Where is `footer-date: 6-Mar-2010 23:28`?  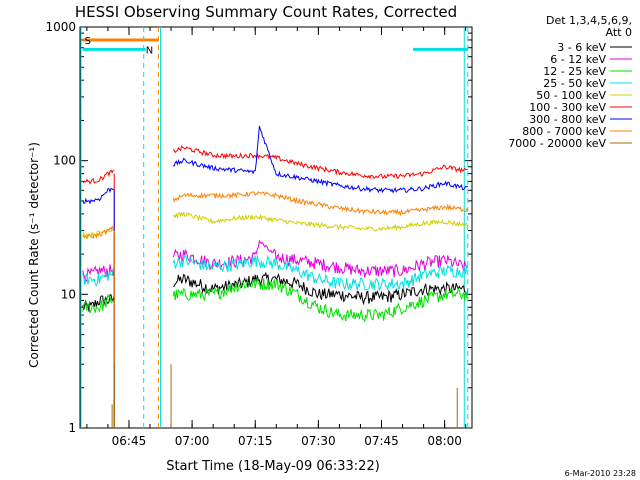 footer-date: 6-Mar-2010 23:28 is located at coordinates (600, 473).